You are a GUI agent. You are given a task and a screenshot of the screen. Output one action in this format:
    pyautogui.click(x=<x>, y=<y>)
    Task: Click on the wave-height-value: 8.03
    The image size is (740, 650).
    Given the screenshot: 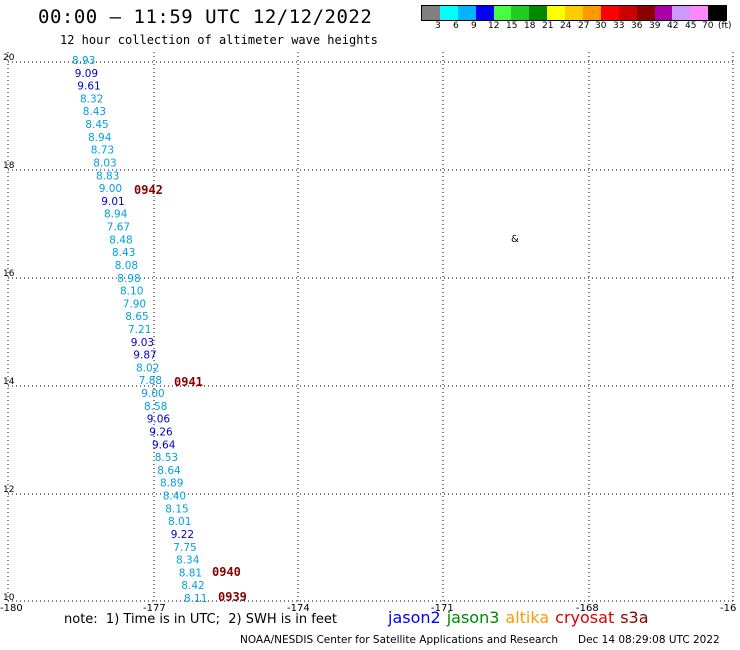 What is the action you would take?
    pyautogui.click(x=104, y=164)
    